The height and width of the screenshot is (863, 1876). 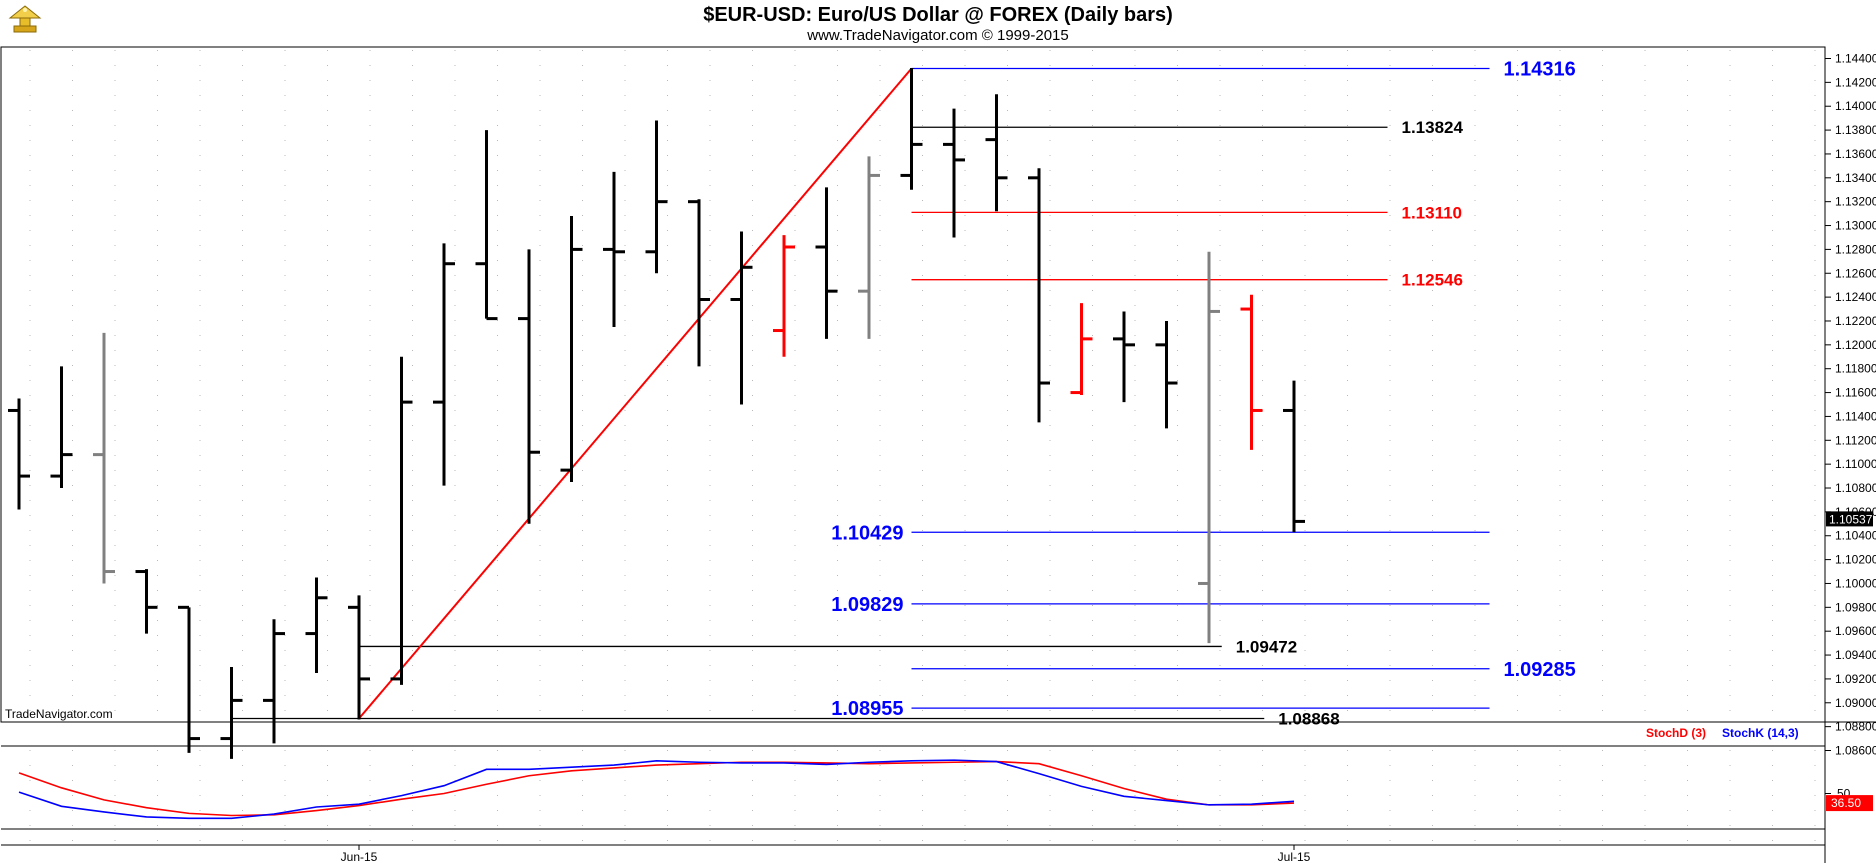 What do you see at coordinates (1855, 82) in the screenshot?
I see `y-tick-label: 1.14200` at bounding box center [1855, 82].